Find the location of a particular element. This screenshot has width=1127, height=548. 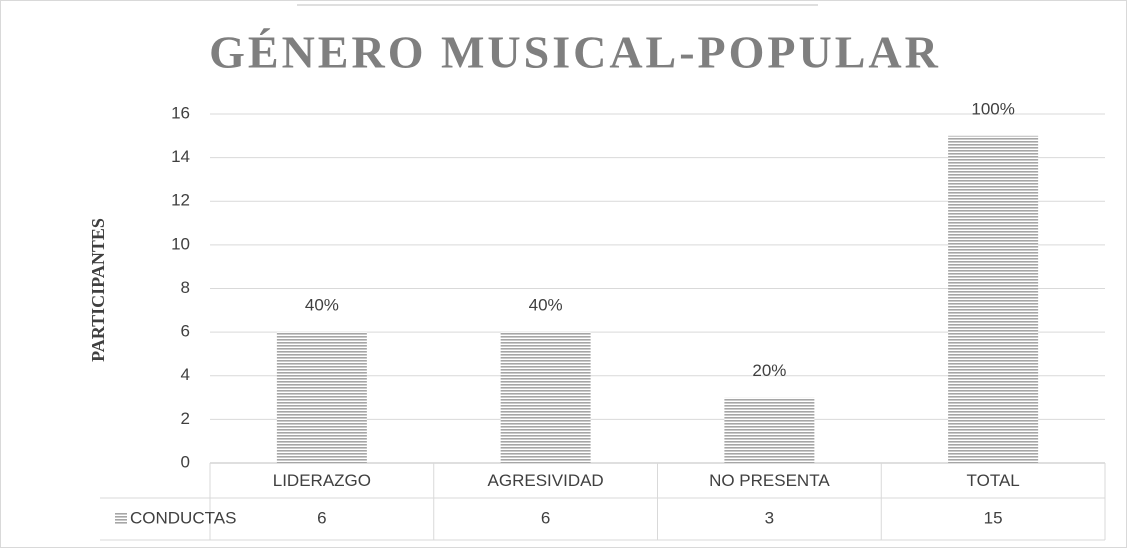

x-tick-label: AGRESIVIDAD is located at coordinates (546, 480).